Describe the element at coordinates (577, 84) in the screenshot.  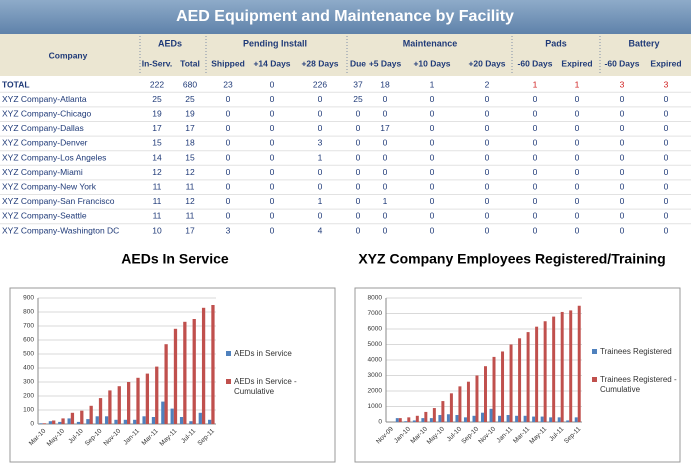
I see `table-cell: 1` at that location.